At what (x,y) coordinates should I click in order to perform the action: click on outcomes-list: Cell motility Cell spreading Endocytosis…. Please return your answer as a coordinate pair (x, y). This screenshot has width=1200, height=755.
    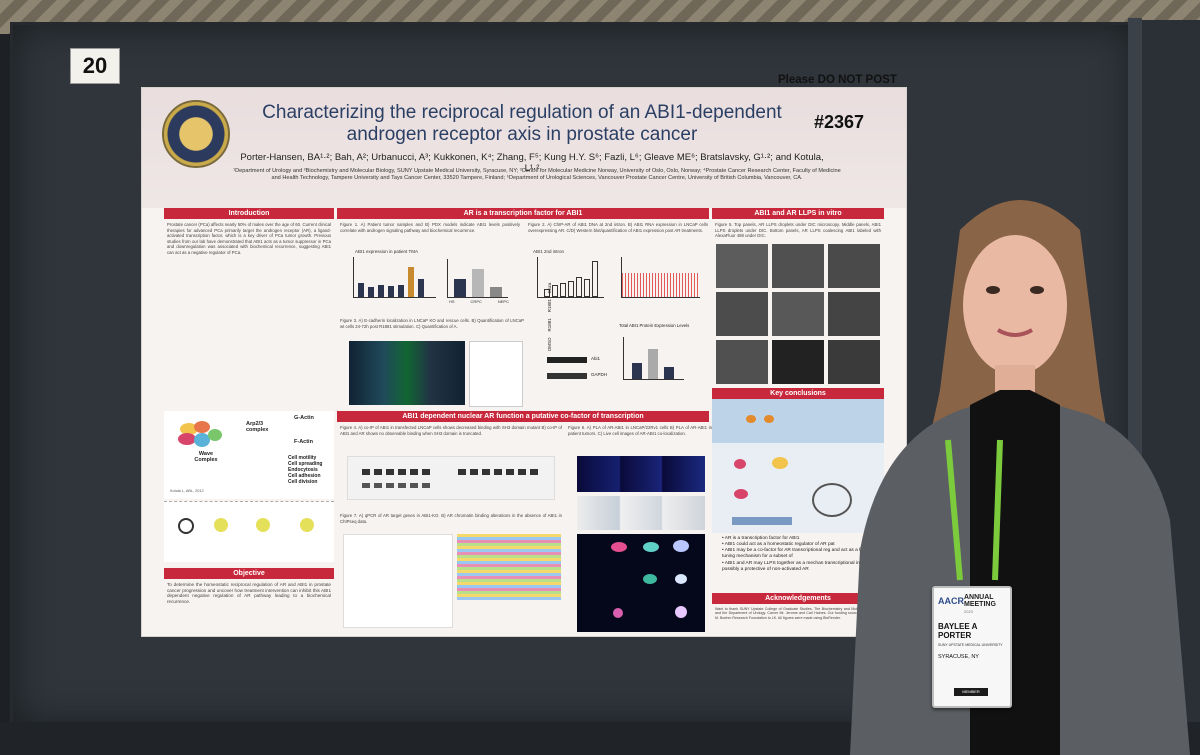
    Looking at the image, I should click on (305, 470).